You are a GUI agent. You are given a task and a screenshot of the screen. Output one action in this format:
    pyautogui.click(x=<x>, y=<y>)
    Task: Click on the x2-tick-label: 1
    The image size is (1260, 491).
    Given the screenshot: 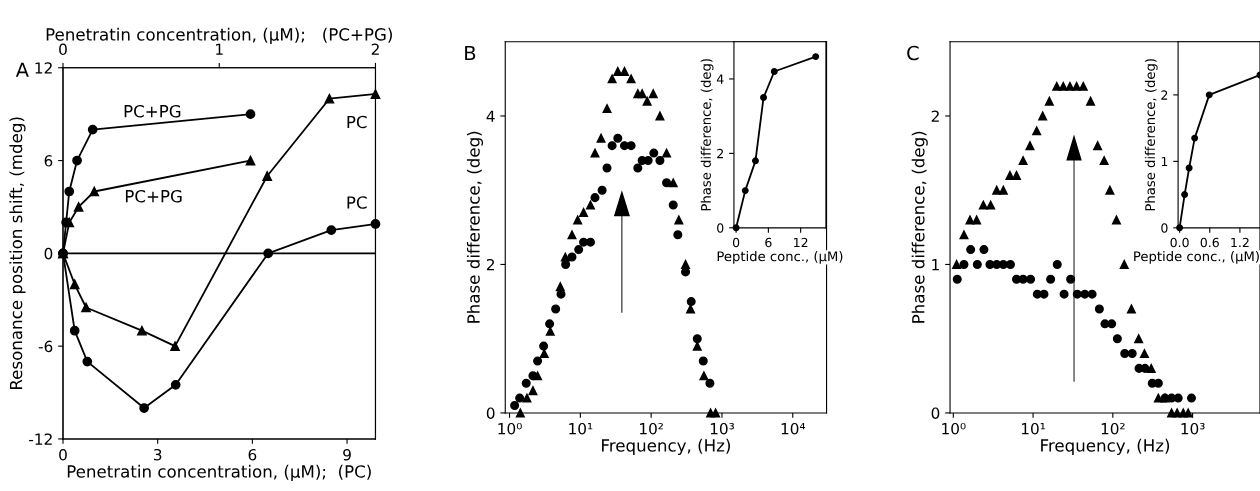 What is the action you would take?
    pyautogui.click(x=219, y=49)
    